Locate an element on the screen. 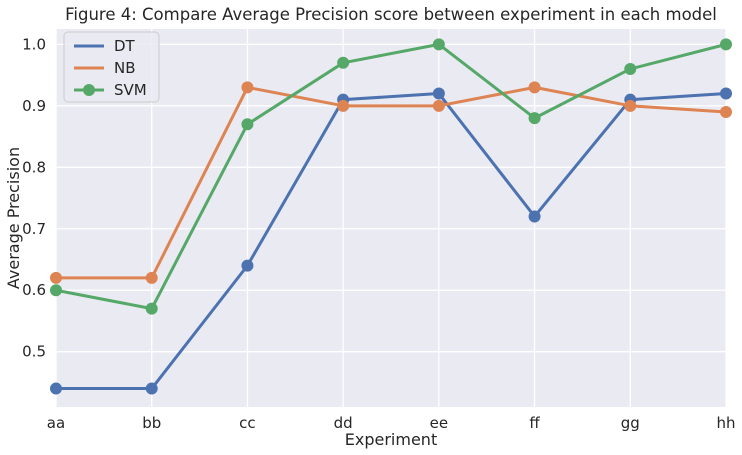 This screenshot has width=742, height=455. legend: DT NB SVM is located at coordinates (111, 67).